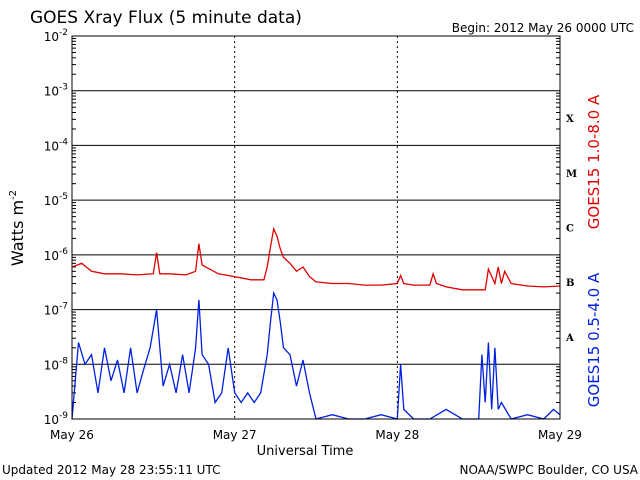  What do you see at coordinates (316, 435) in the screenshot?
I see `x-tick-labels: May 26 May 27 May 28 May 29` at bounding box center [316, 435].